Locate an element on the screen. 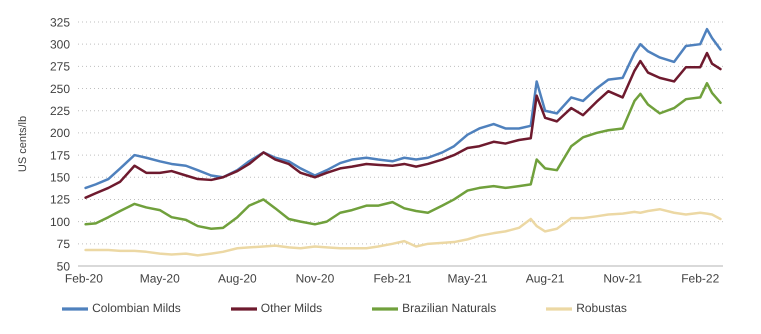 The width and height of the screenshot is (761, 334). line-series is located at coordinates (403, 232).